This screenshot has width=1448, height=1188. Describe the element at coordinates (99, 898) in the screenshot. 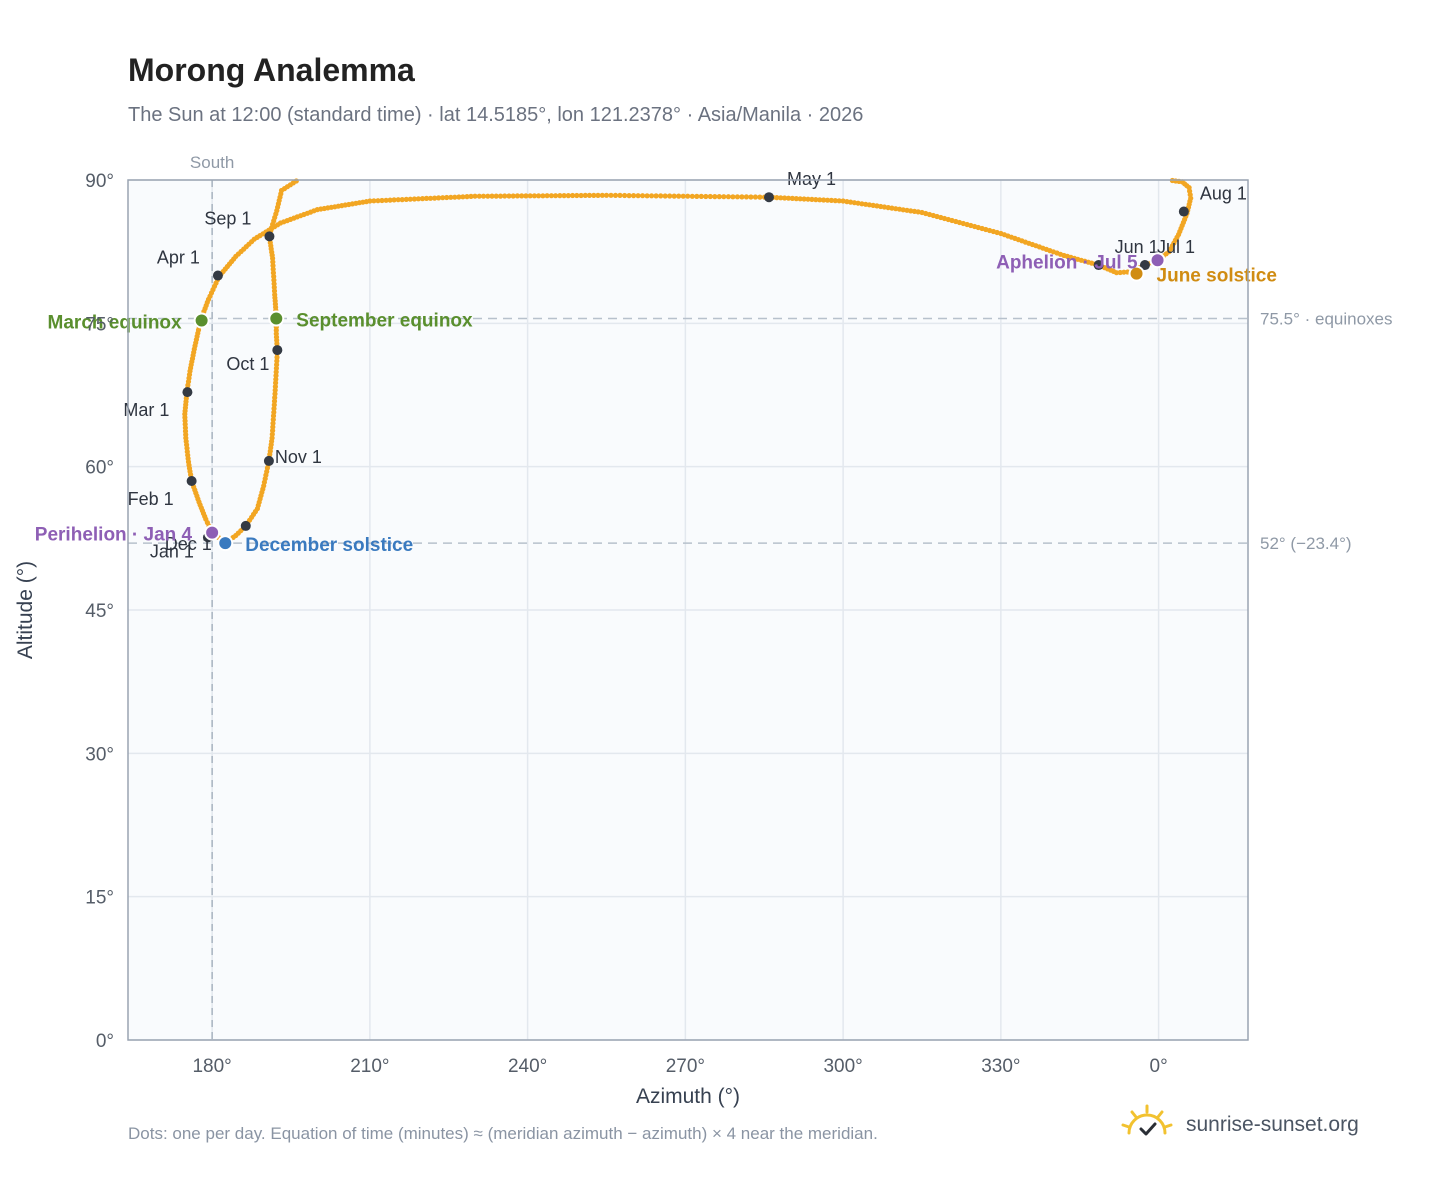

I see `y-tick-label: 15°` at that location.